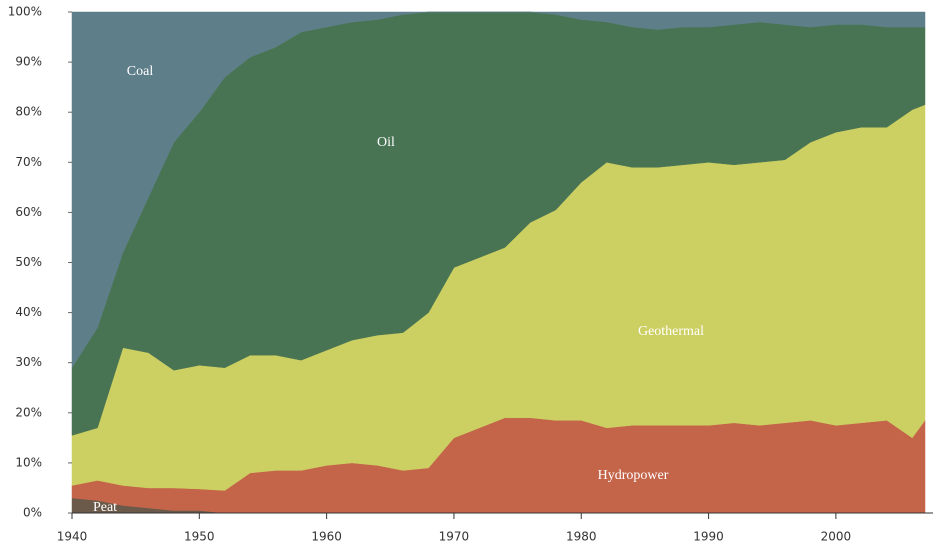  Describe the element at coordinates (72, 537) in the screenshot. I see `x-tick-label: 1940` at that location.